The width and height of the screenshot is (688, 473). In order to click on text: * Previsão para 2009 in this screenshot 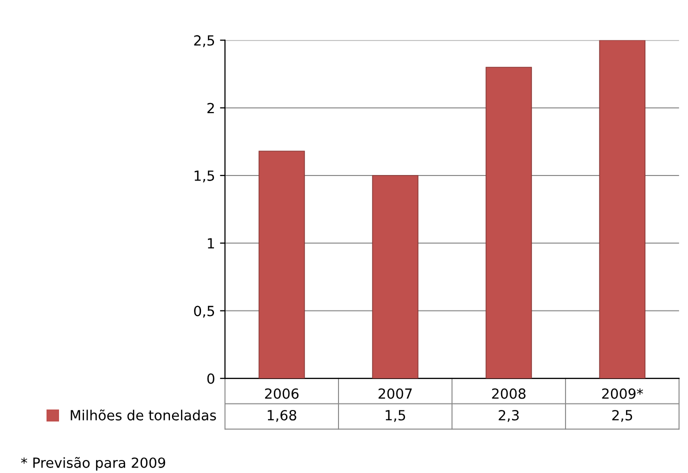, I will do `click(93, 463)`.